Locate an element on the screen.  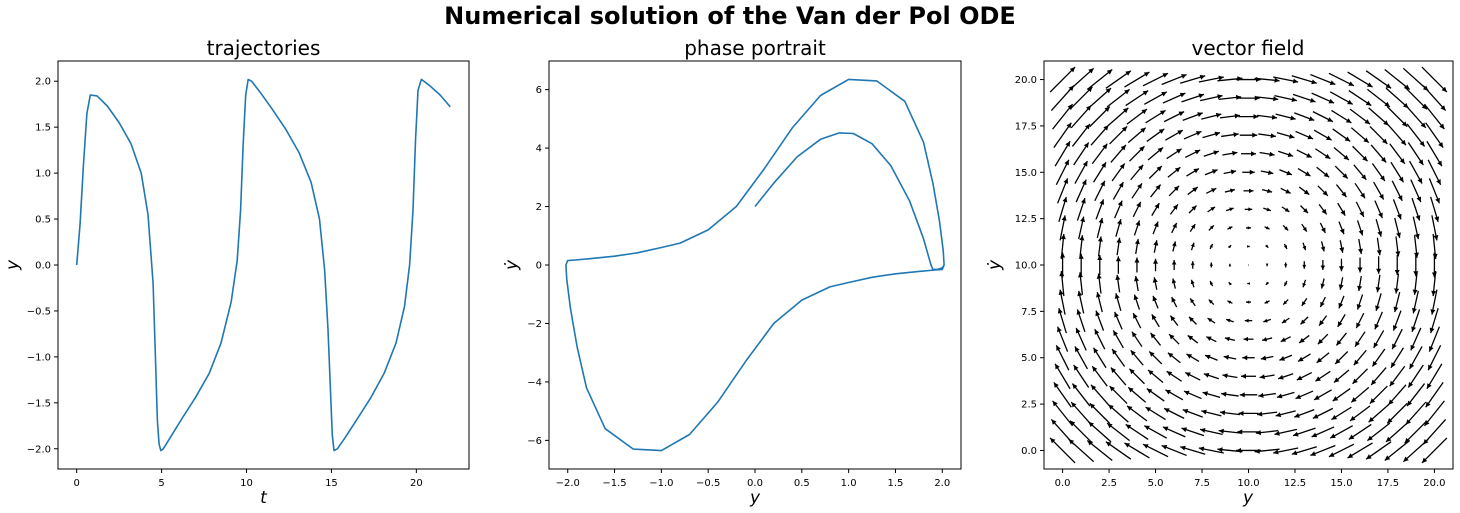
y-tick-label: 0.5 is located at coordinates (43, 220).